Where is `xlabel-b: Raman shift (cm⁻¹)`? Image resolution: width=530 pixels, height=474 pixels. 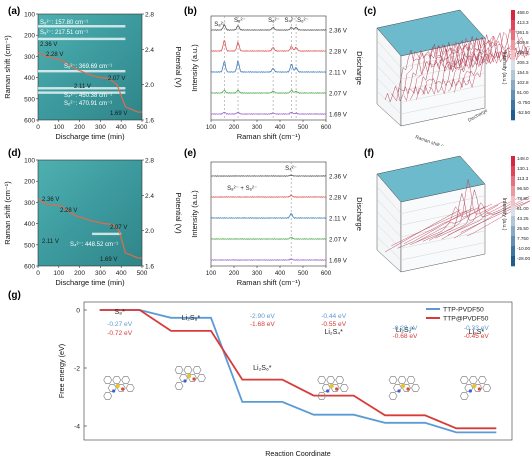 xlabel-b: Raman shift (cm⁻¹) is located at coordinates (269, 136).